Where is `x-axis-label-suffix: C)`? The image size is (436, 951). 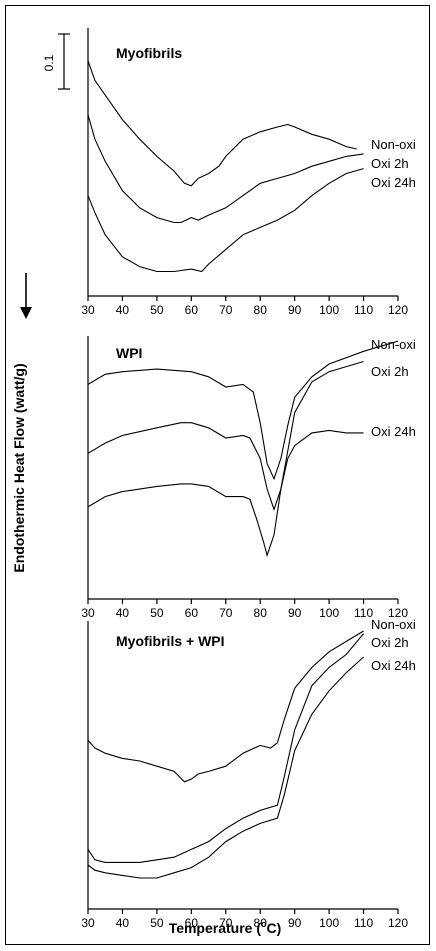 x-axis-label-suffix: C) is located at coordinates (274, 928).